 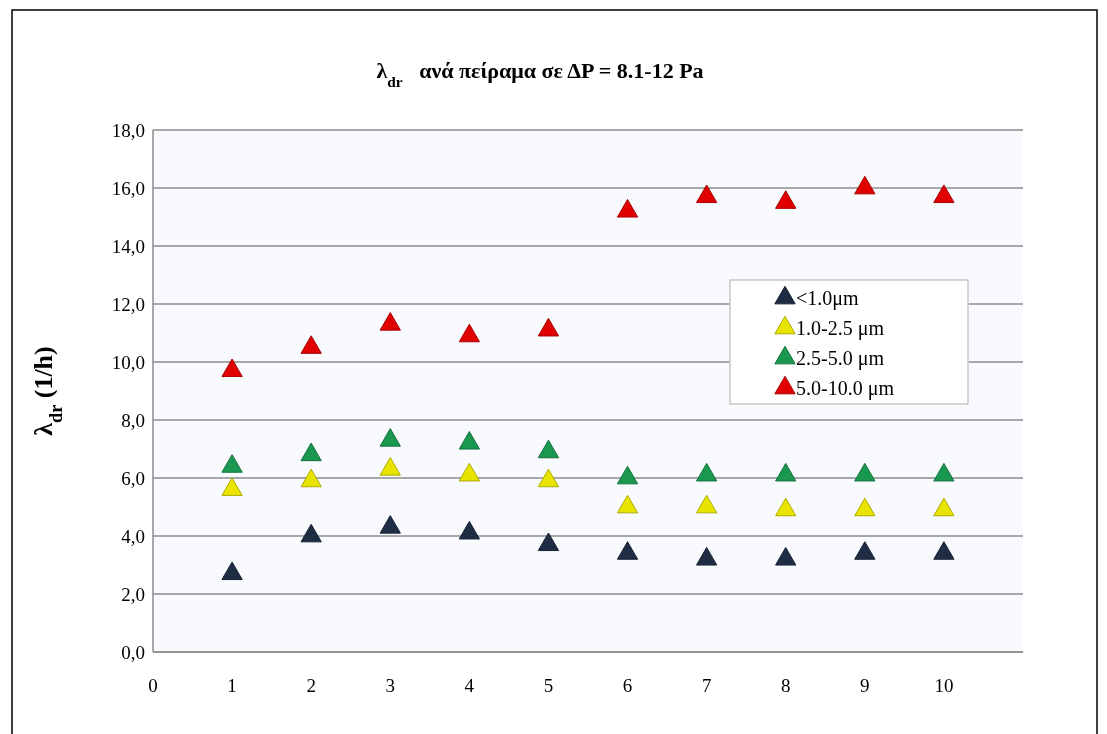 I want to click on x-tick-label: 9, so click(x=865, y=685).